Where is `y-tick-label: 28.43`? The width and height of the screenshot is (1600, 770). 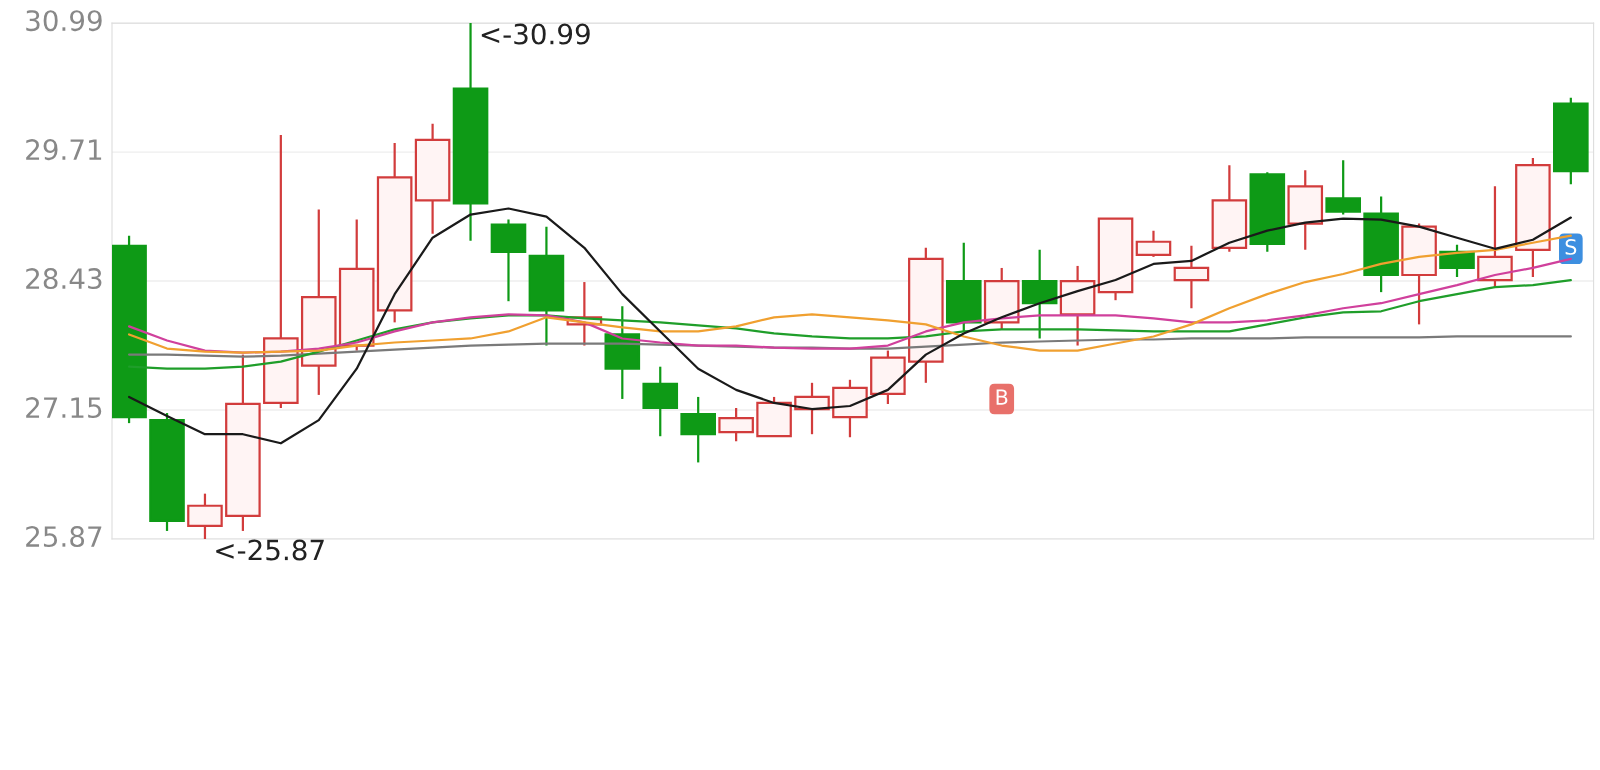 y-tick-label: 28.43 is located at coordinates (64, 279).